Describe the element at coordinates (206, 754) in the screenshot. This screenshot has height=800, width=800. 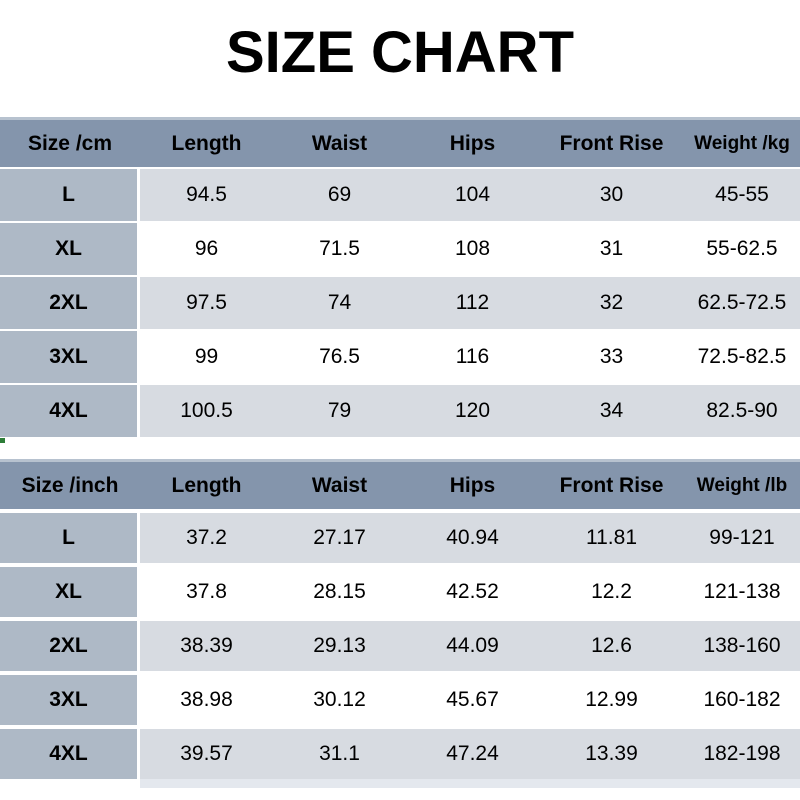
I see `value-cell: 39.57` at that location.